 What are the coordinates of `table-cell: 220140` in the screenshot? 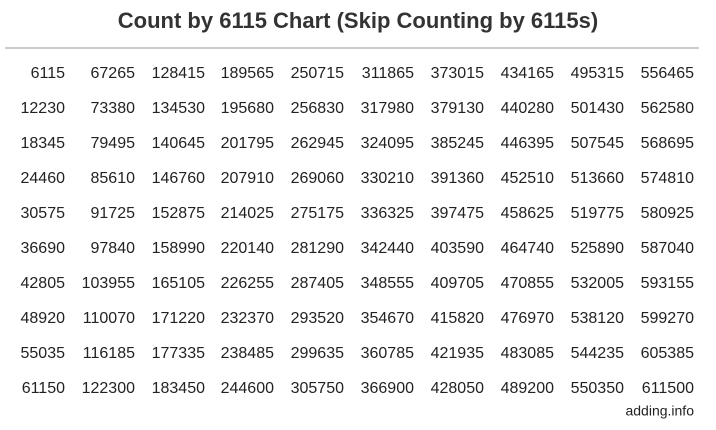 It's located at (247, 248).